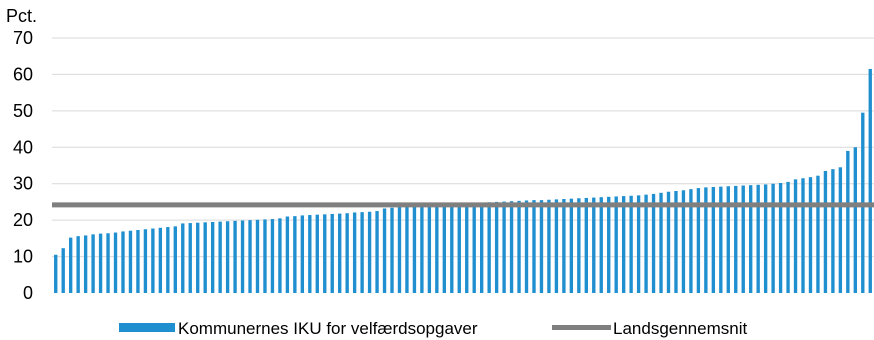  What do you see at coordinates (23, 147) in the screenshot?
I see `y-tick-label: 40` at bounding box center [23, 147].